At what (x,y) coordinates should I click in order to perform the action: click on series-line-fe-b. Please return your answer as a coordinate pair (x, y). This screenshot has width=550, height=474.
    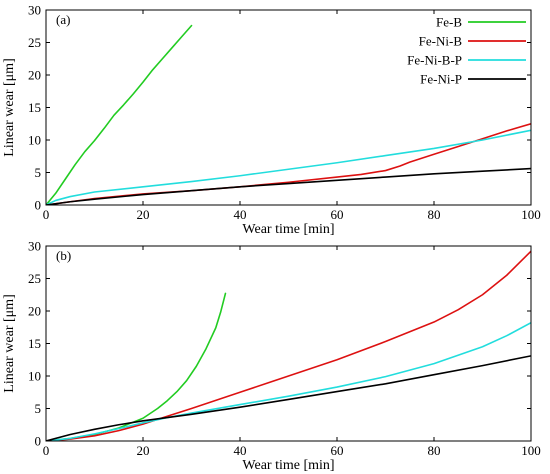
    Looking at the image, I should click on (119, 114).